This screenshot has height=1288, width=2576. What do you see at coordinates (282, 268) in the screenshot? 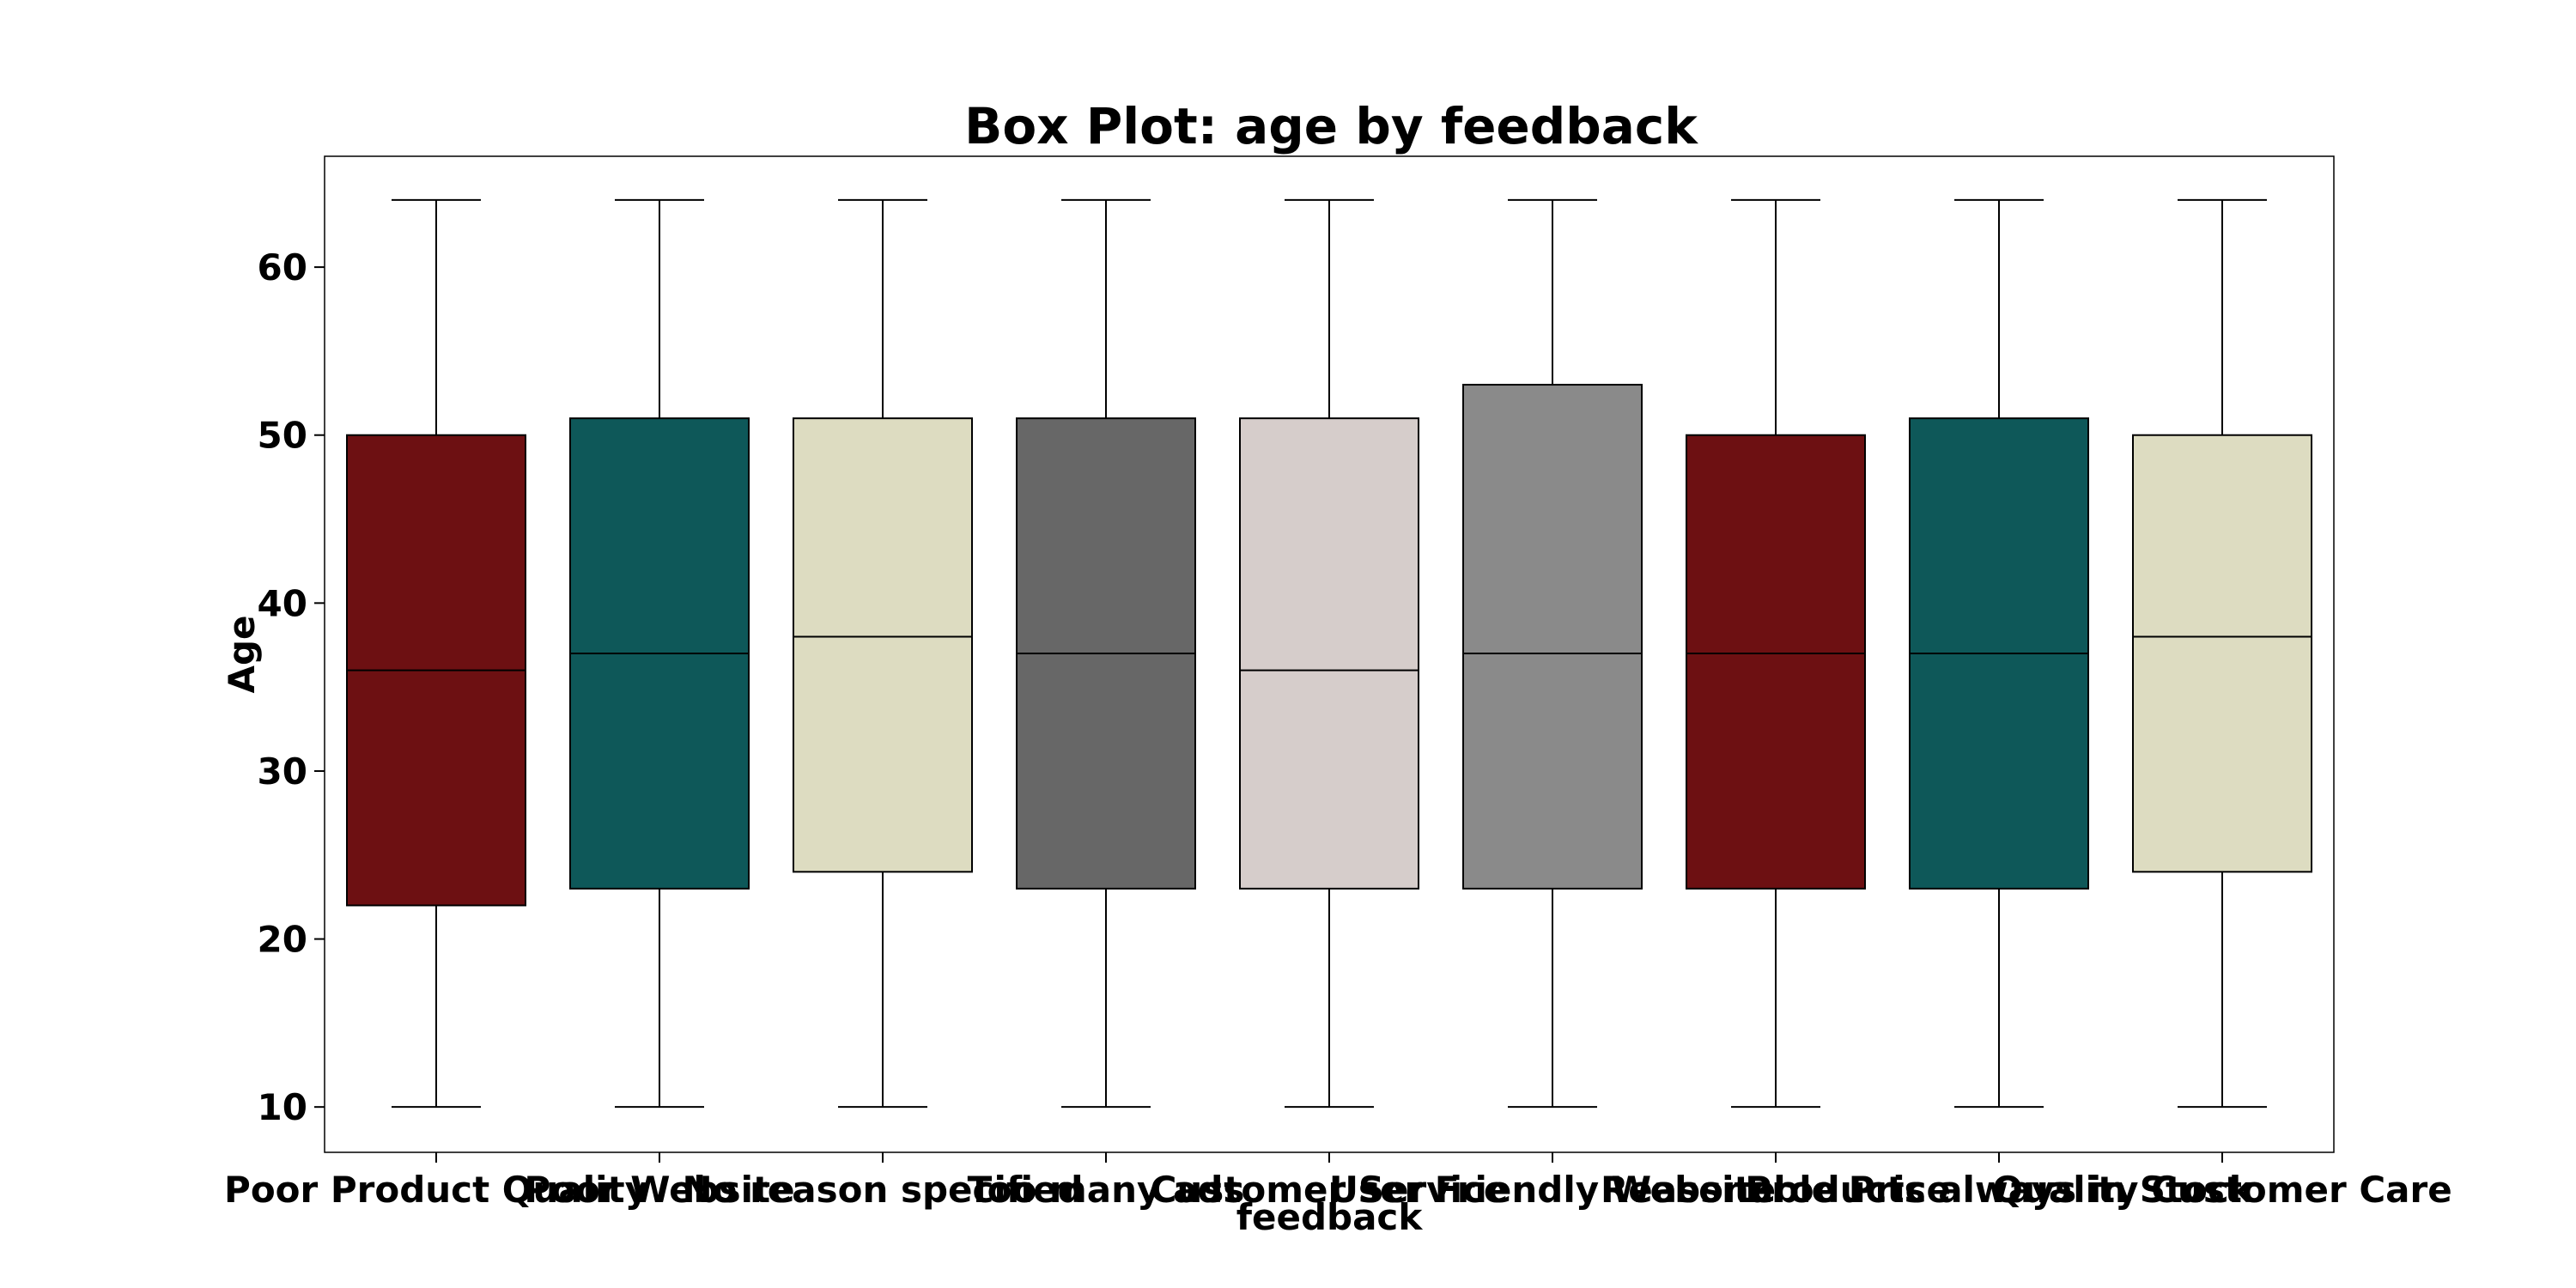
I see `y-tick-label: 60` at bounding box center [282, 268].